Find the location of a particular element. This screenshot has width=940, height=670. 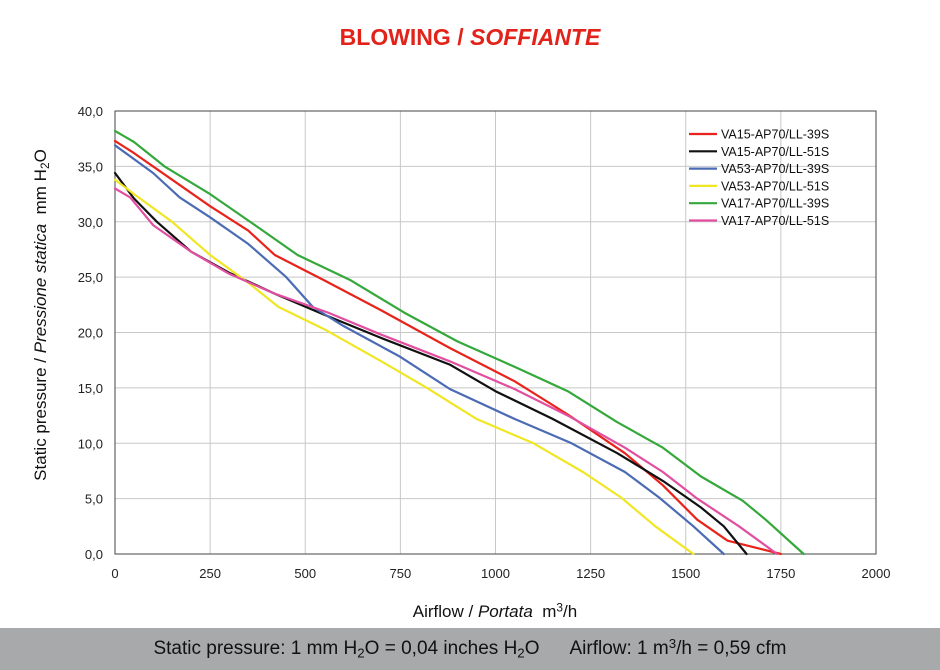

x-tick-label: 750 is located at coordinates (401, 573).